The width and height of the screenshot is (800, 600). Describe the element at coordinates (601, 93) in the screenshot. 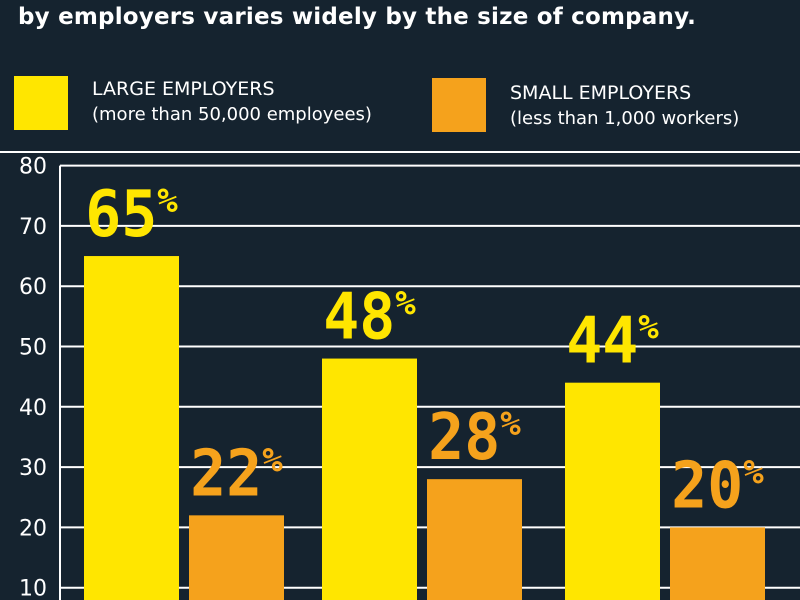

I see `legend-label-small: SMALL EMPLOYERS` at that location.